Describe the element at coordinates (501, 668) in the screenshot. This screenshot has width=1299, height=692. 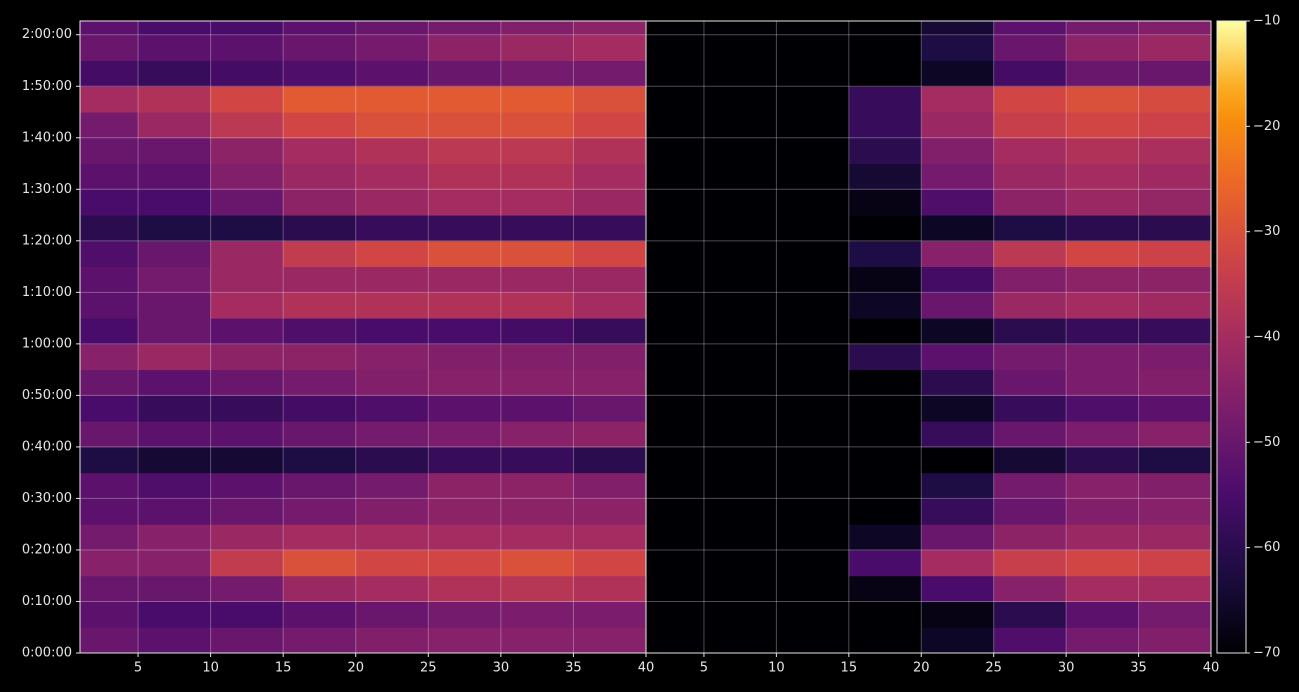
I see `x-tick-label: 30` at that location.